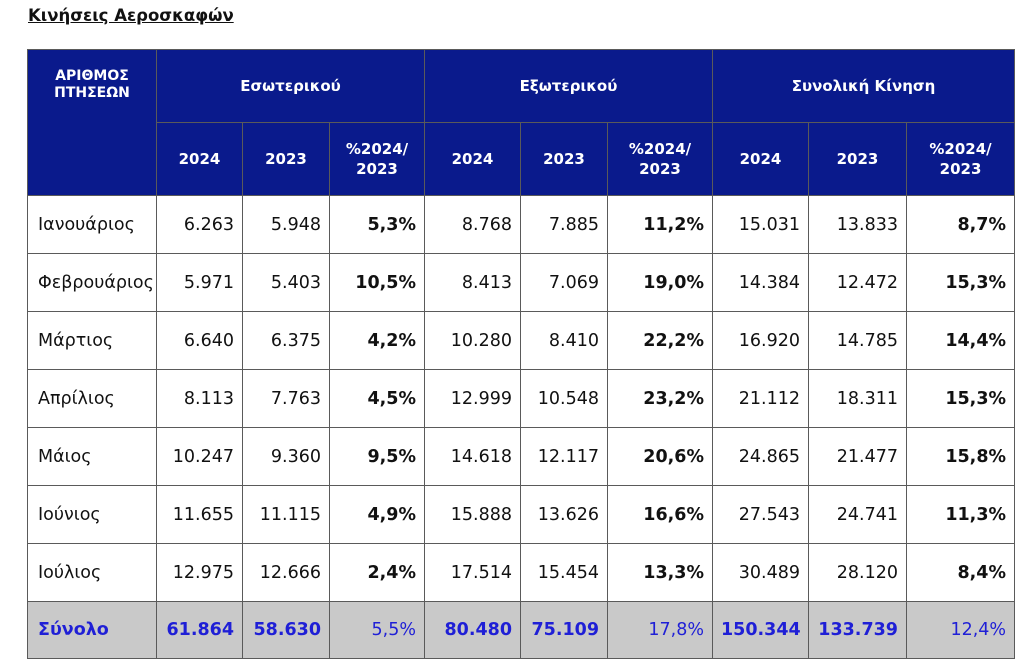 This screenshot has height=659, width=1024. I want to click on total-cell: 150.344, so click(760, 630).